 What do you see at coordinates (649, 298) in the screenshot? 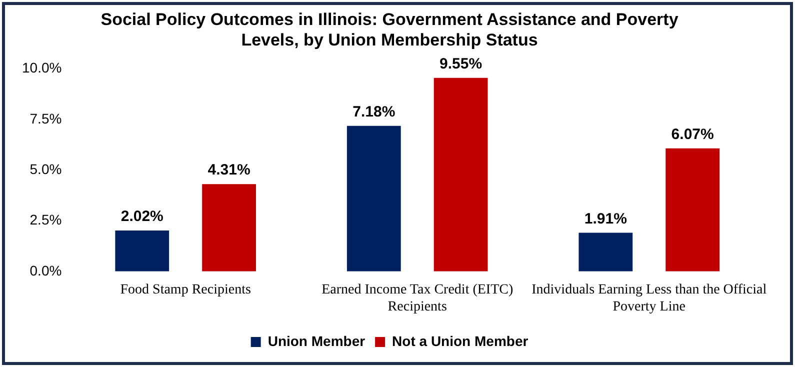
I see `x-tick-label: Individuals Earning Less than the Official Poverty Line` at bounding box center [649, 298].